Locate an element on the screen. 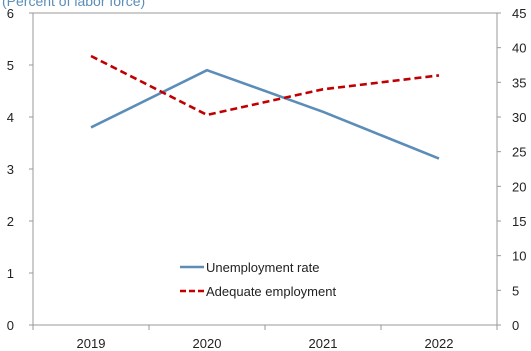  y-axis-right: 0 5 10 15 20 25 30 35 40 45 is located at coordinates (511, 169).